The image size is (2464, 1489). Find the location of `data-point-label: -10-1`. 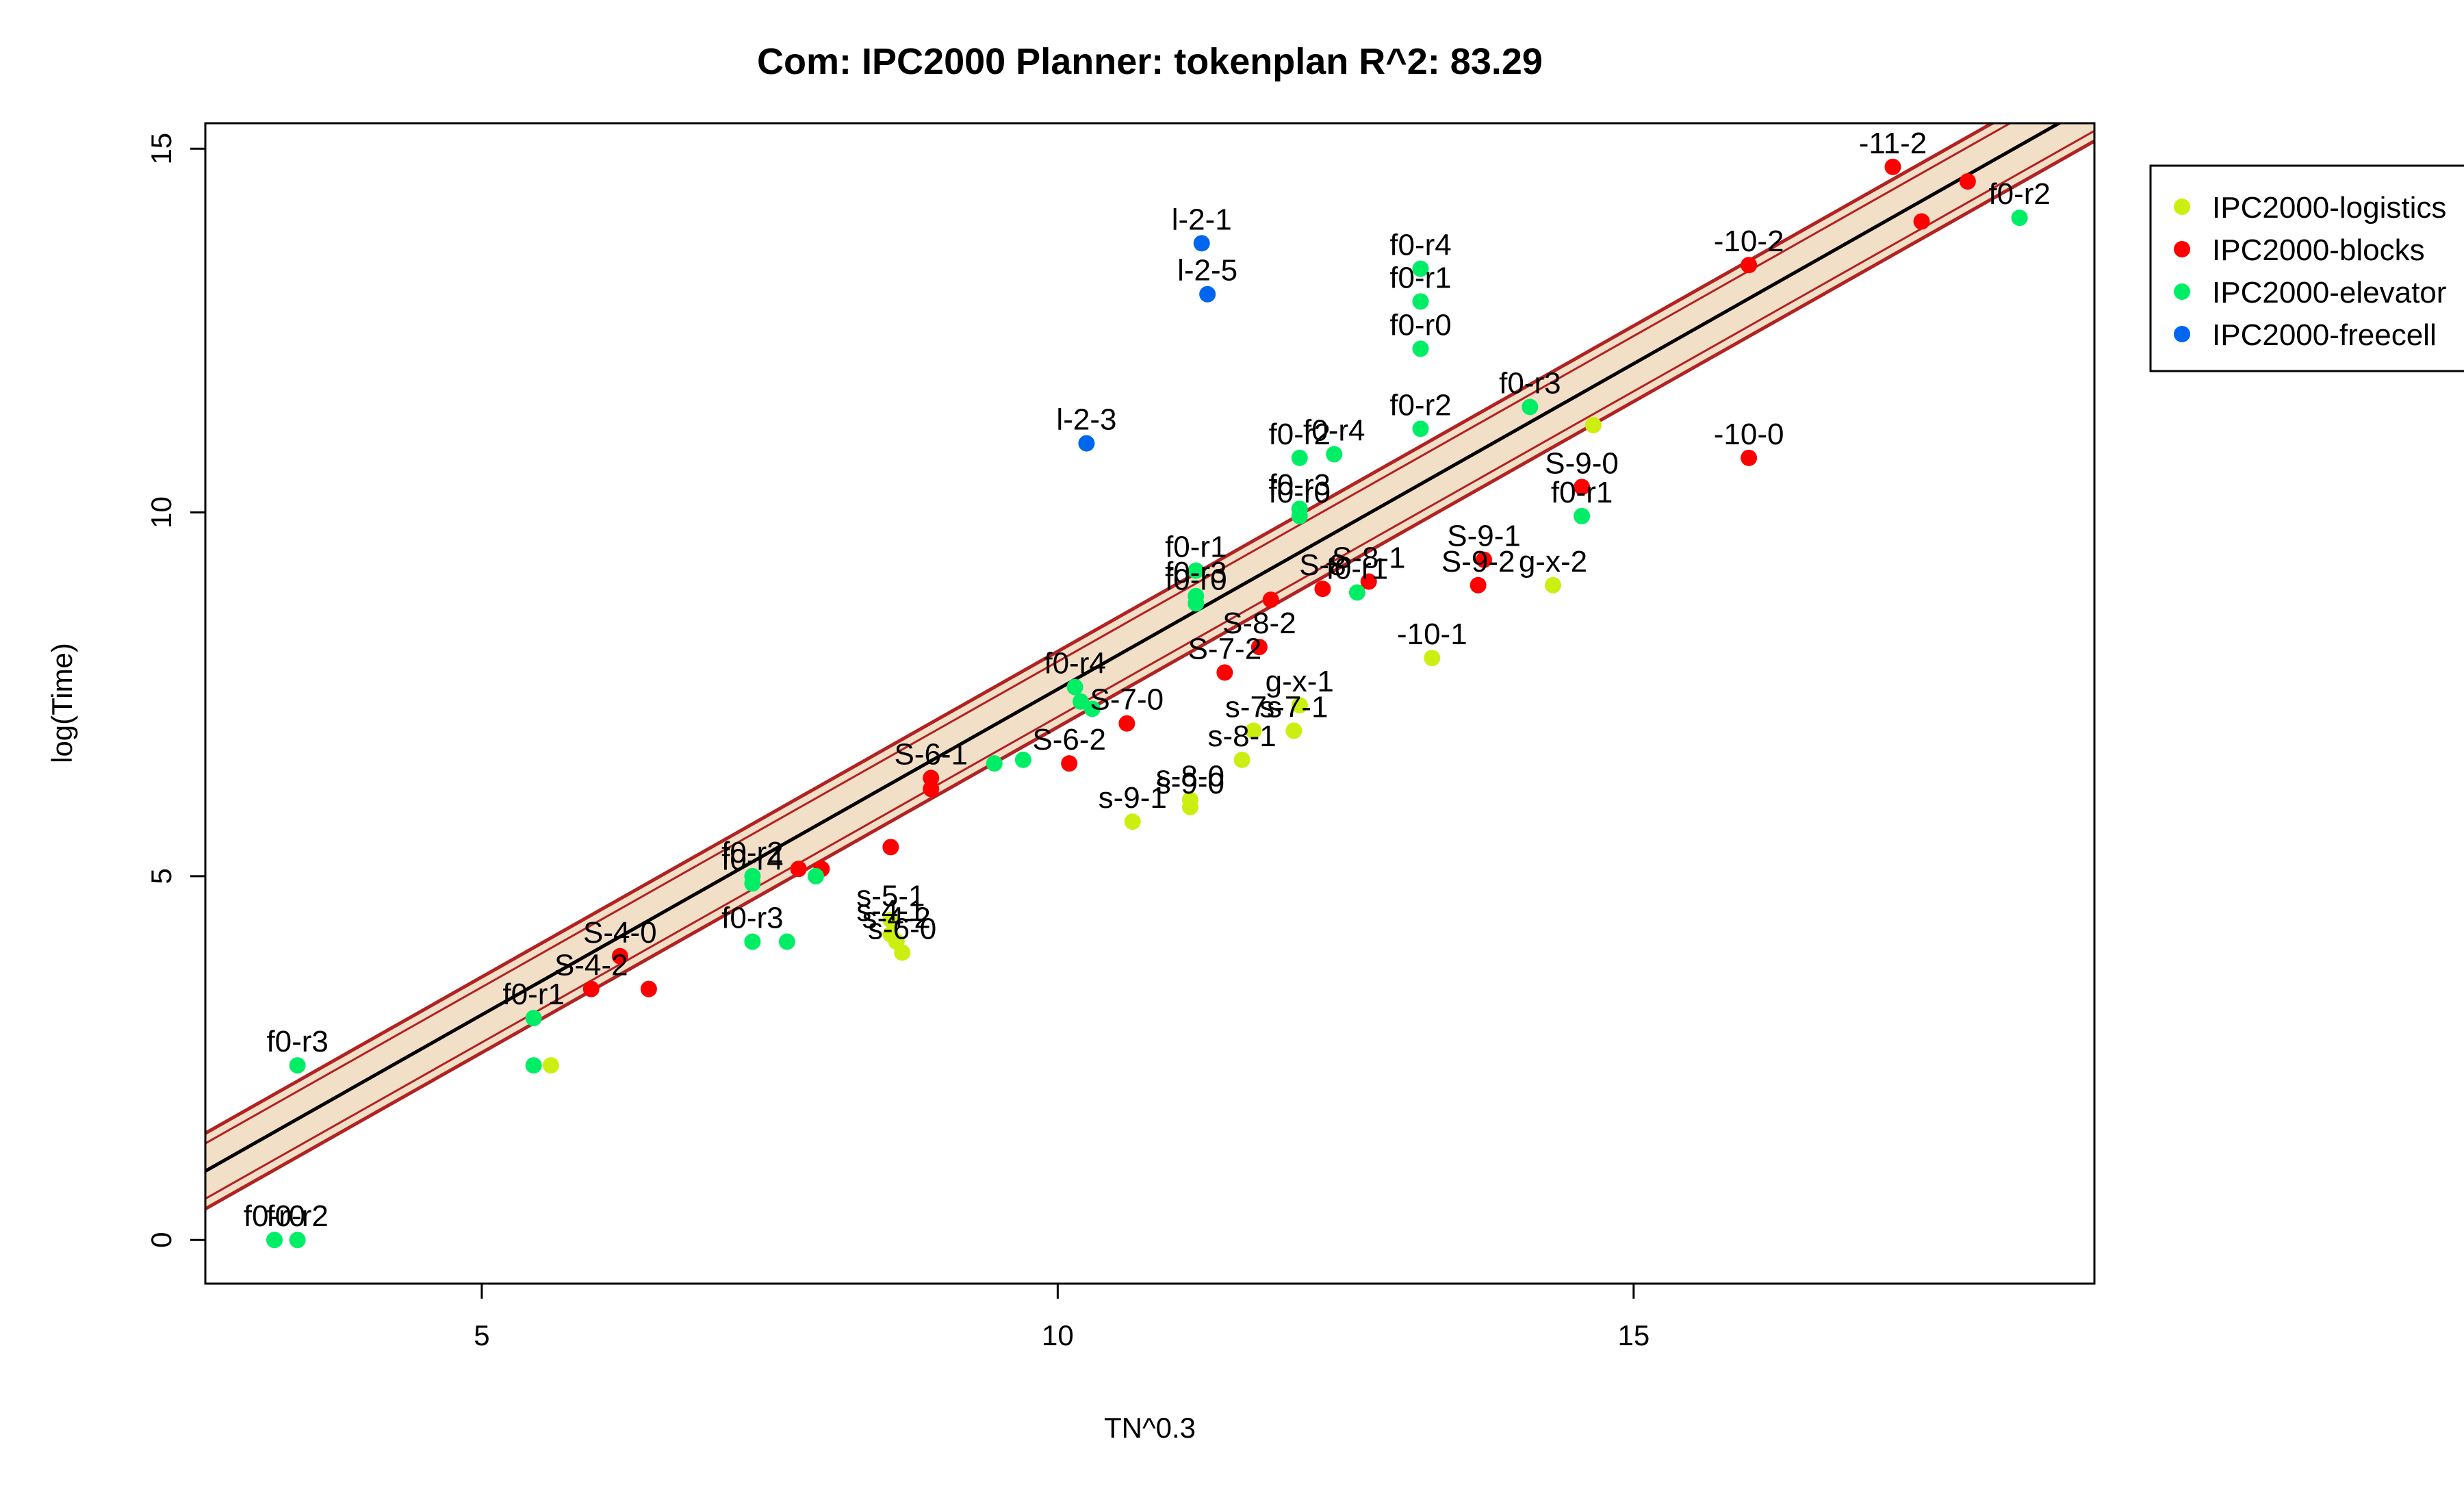

data-point-label: -10-1 is located at coordinates (1432, 634).